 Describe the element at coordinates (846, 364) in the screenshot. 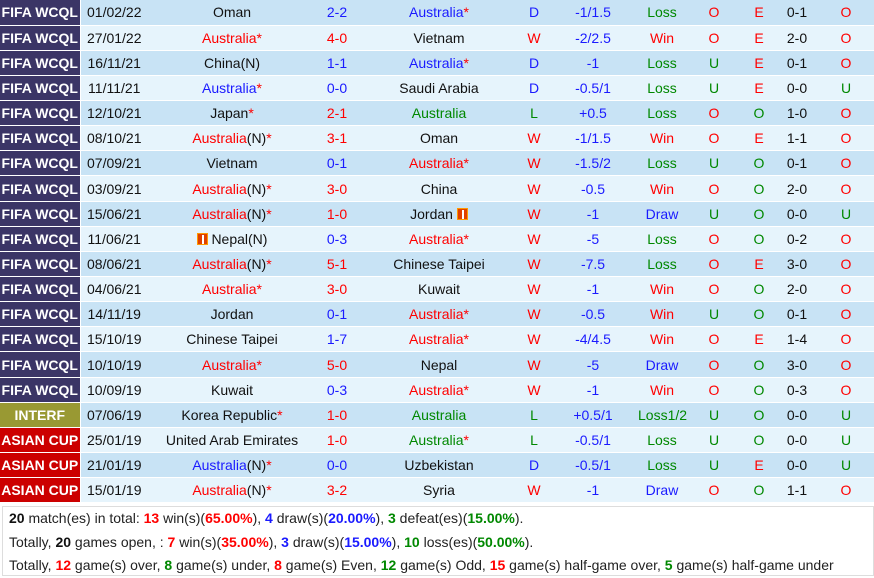

I see `halftime-over-under-cell: O` at that location.